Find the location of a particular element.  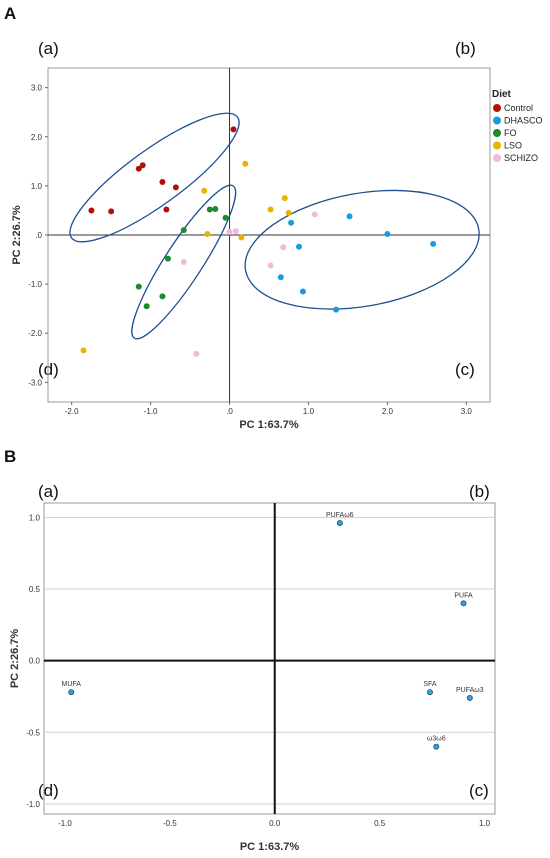

x-tick-label: 1.0 is located at coordinates (309, 411).